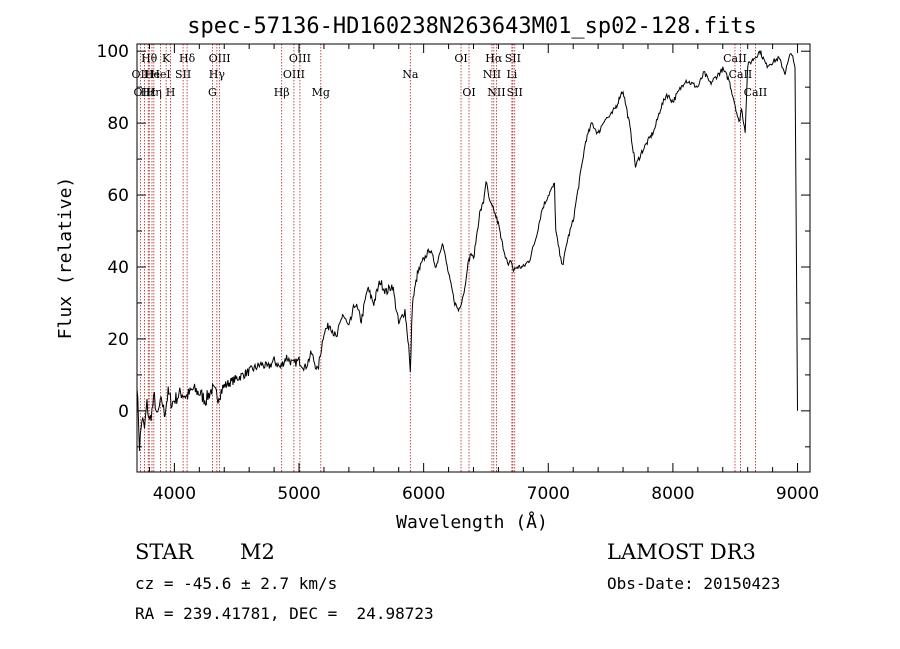  Describe the element at coordinates (118, 124) in the screenshot. I see `y-tick-label: 80` at that location.